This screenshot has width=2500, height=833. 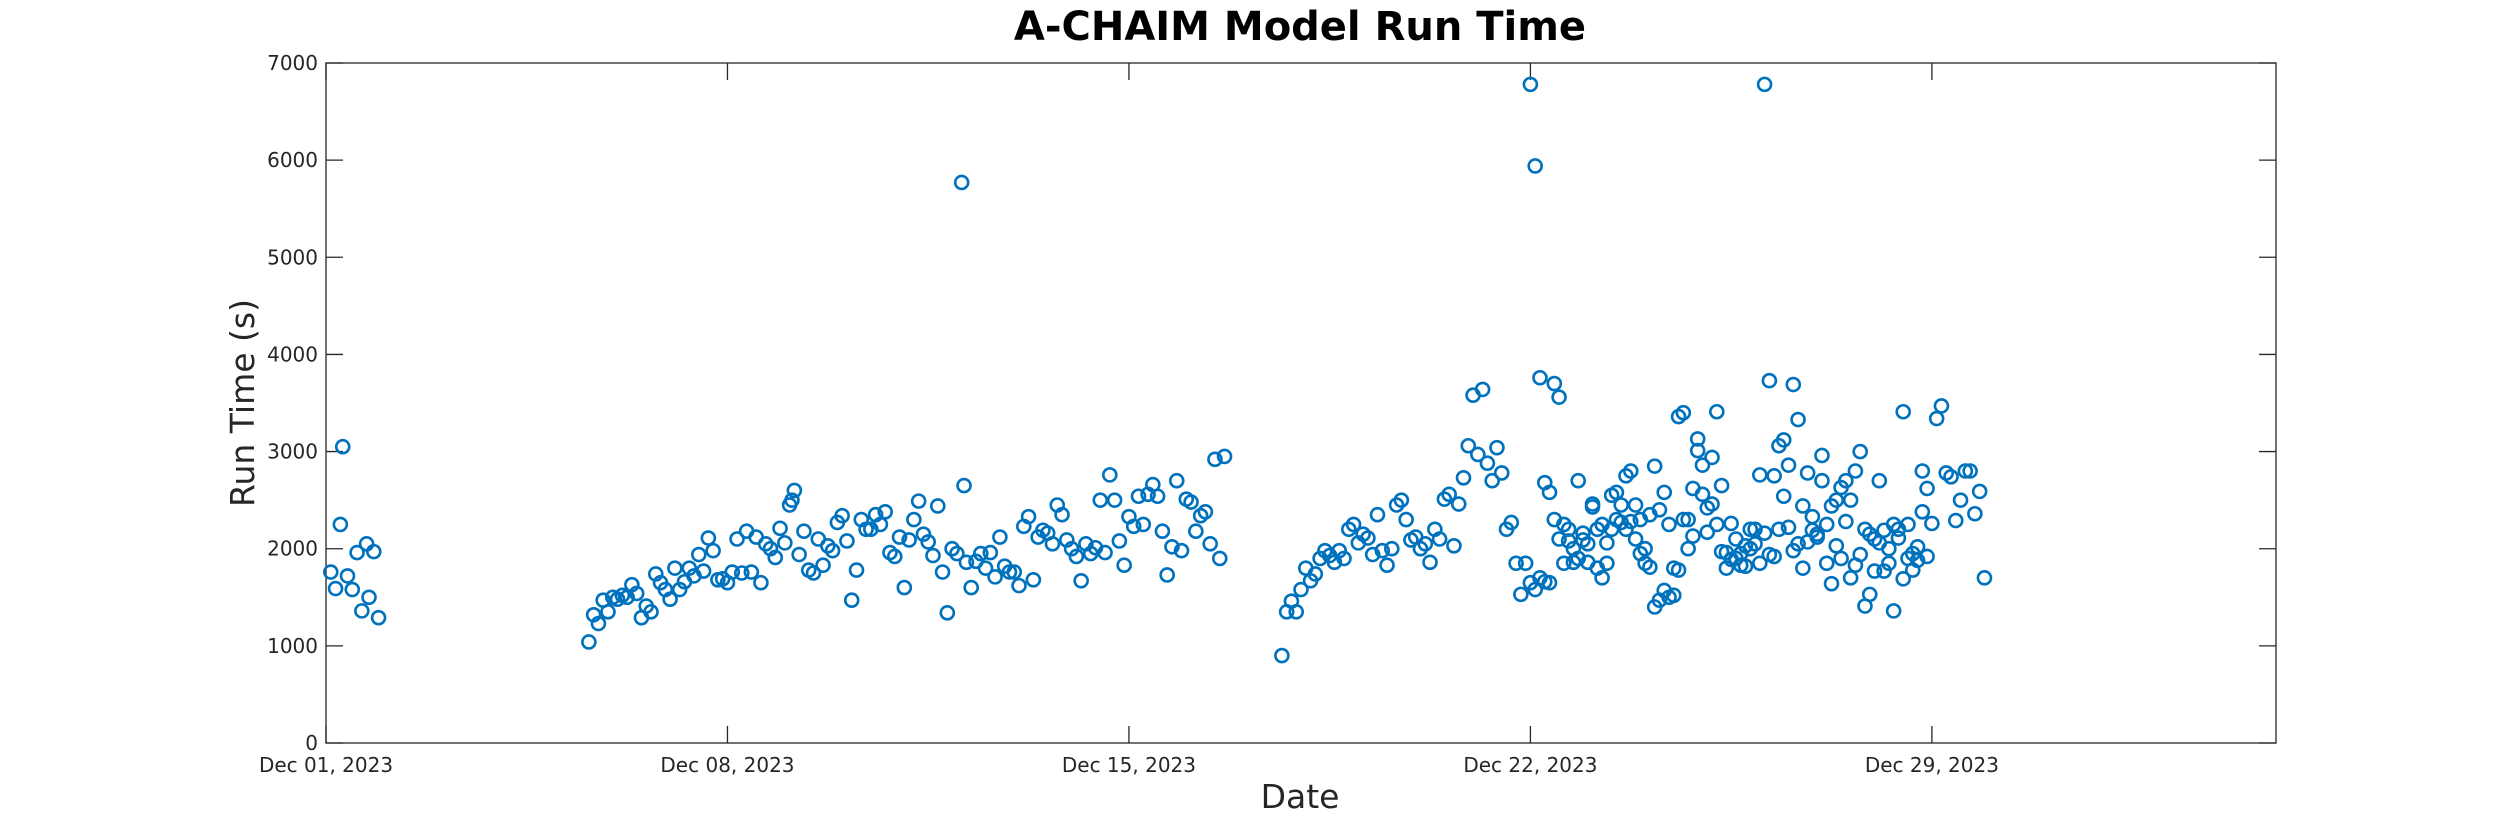 What do you see at coordinates (1530, 765) in the screenshot?
I see `x-tick-label: Dec 22, 2023` at bounding box center [1530, 765].